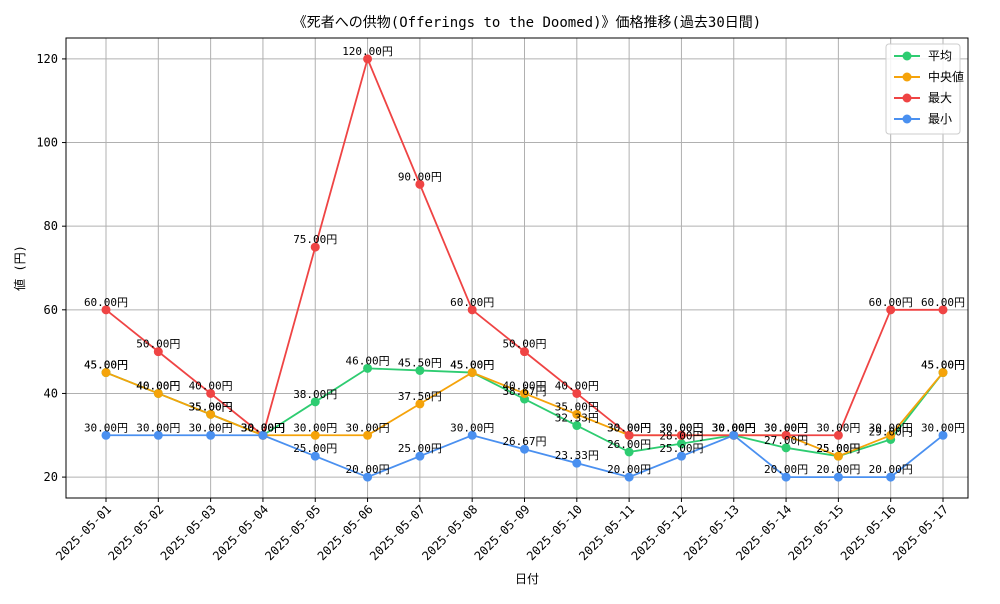 The width and height of the screenshot is (1000, 604). I want to click on data-label: 26.67円, so click(524, 441).